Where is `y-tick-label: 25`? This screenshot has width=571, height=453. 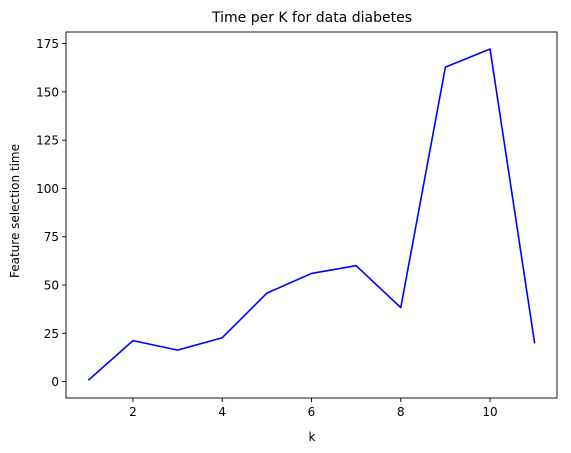
y-tick-label: 25 is located at coordinates (51, 334).